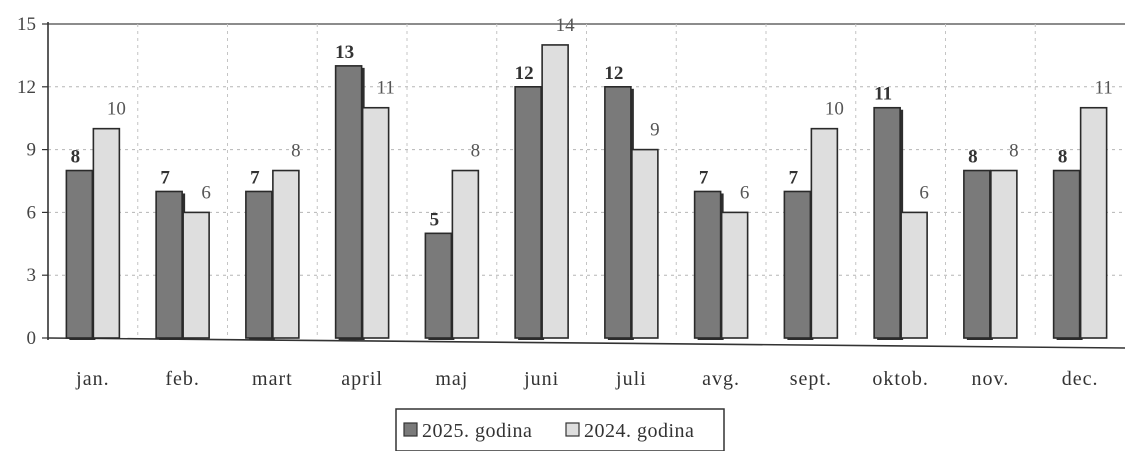 This screenshot has height=456, width=1125. What do you see at coordinates (631, 379) in the screenshot?
I see `x-tick-label: juli` at bounding box center [631, 379].